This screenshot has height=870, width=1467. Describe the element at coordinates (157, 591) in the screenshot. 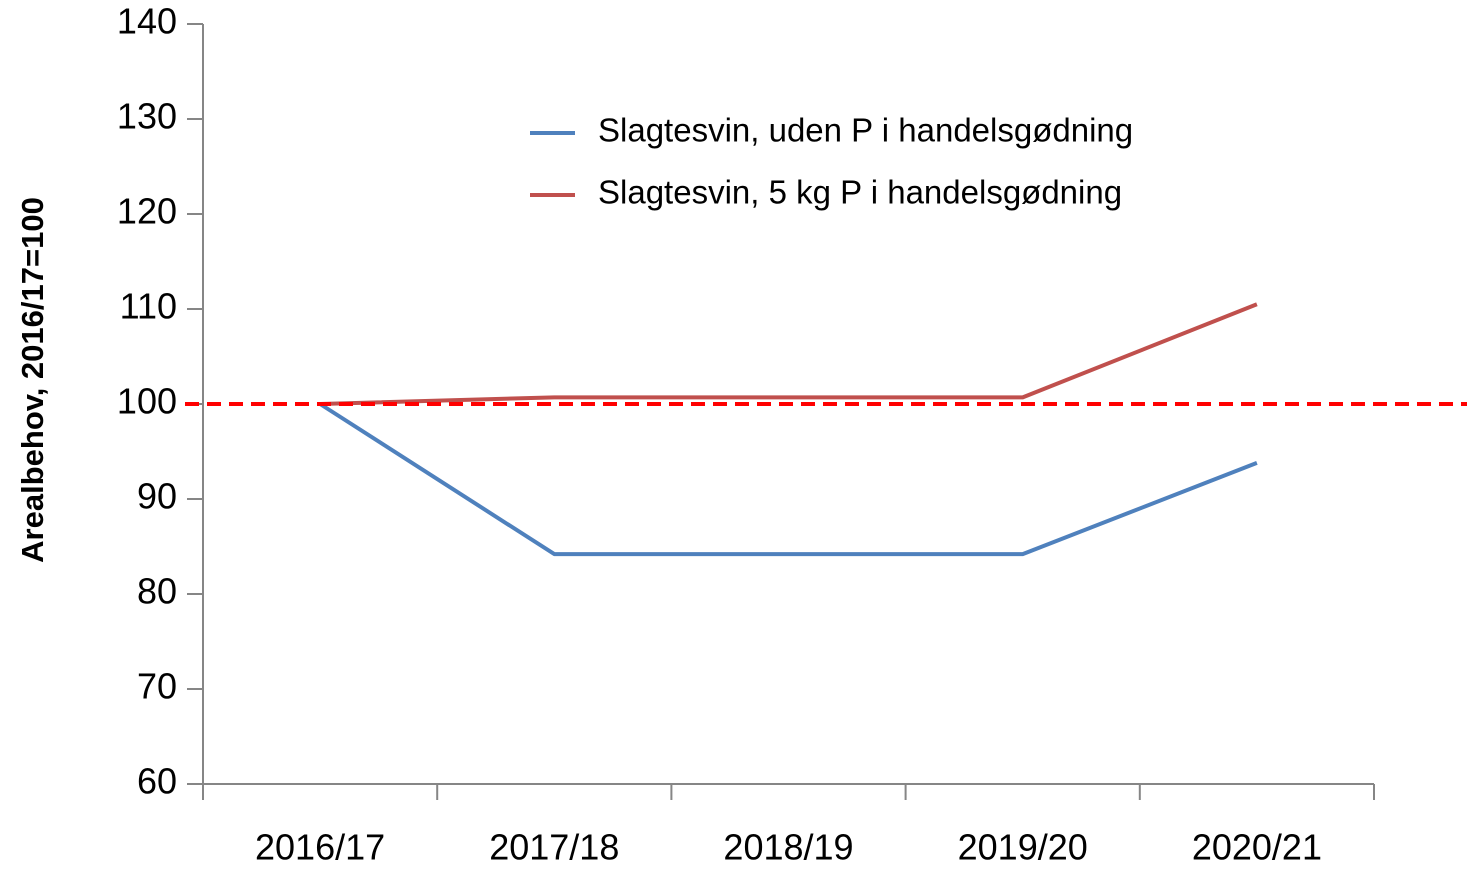

I see `y-tick-label: 80` at that location.